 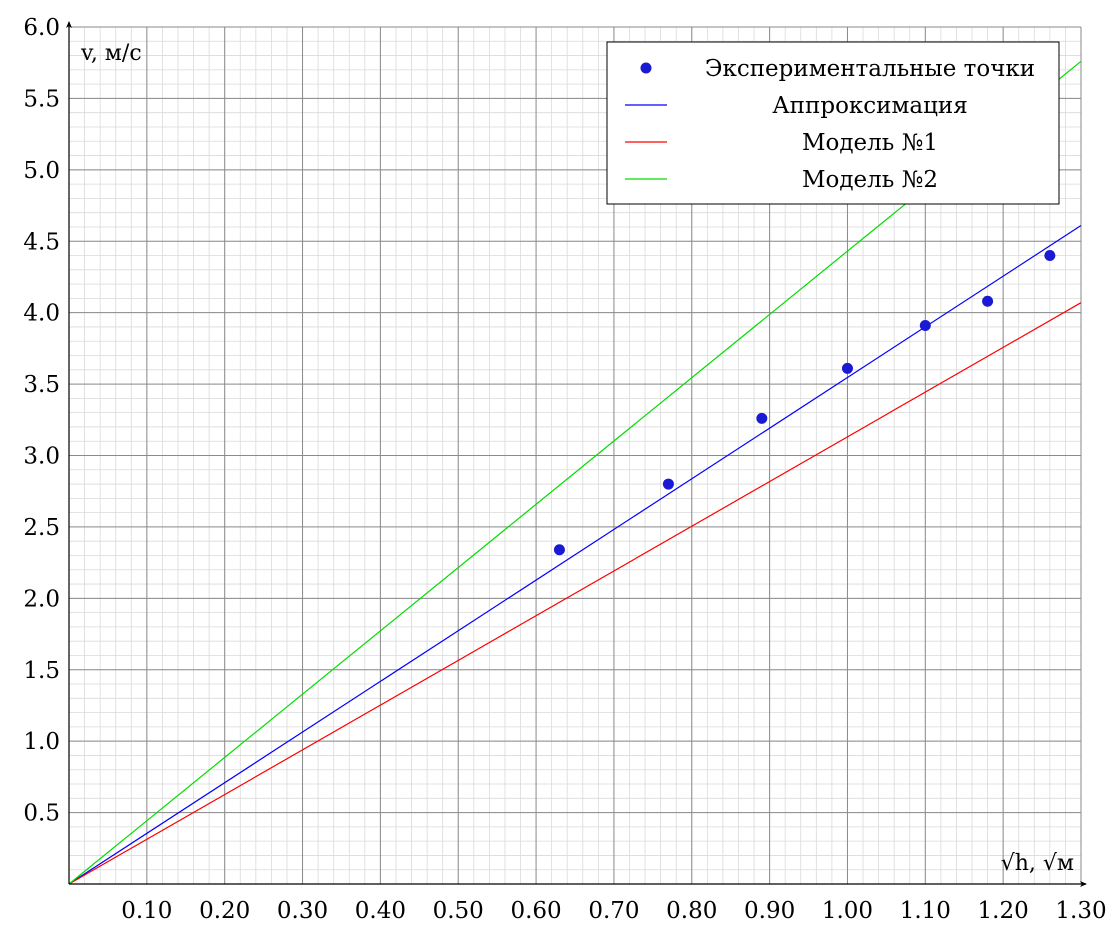 What do you see at coordinates (41, 242) in the screenshot?
I see `y-tick-label: 4.5` at bounding box center [41, 242].